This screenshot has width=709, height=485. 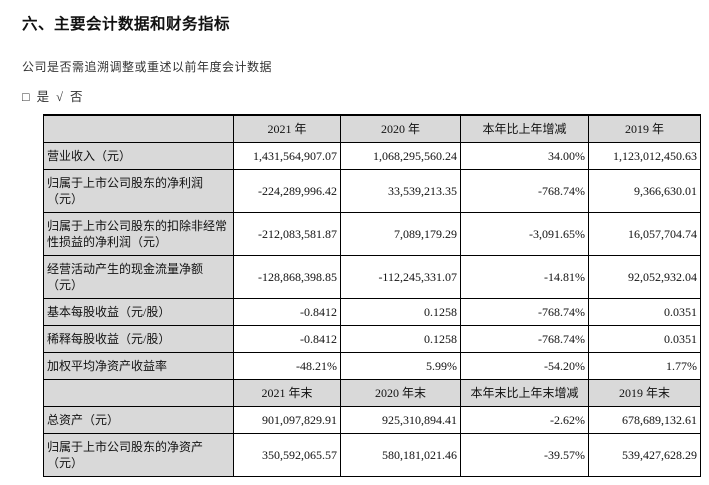 What do you see at coordinates (361, 95) in the screenshot?
I see `restate-answer-line: □ 是 √ 否` at bounding box center [361, 95].